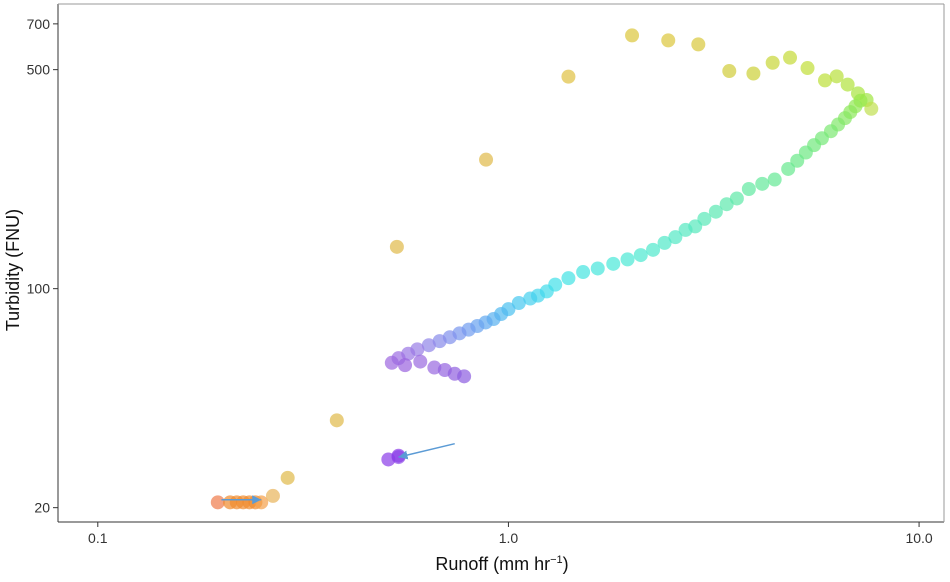 Image resolution: width=950 pixels, height=582 pixels. What do you see at coordinates (492, 564) in the screenshot?
I see `x-axis-label-text: Runoff (mm hr` at bounding box center [492, 564].